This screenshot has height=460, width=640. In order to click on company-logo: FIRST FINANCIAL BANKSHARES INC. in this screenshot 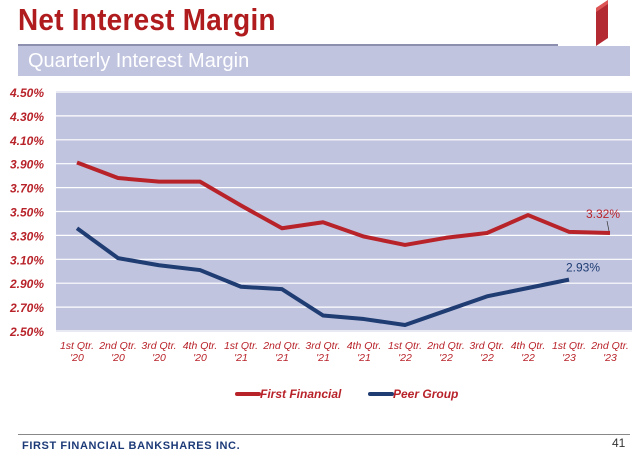, I will do `click(131, 446)`.